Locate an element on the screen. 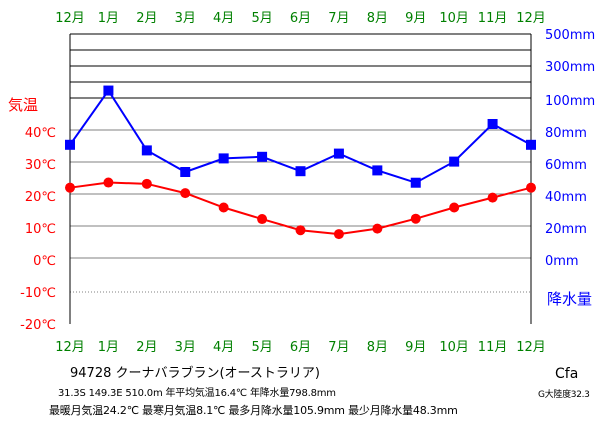 The image size is (611, 425). upper-precip-band is located at coordinates (300, 66).